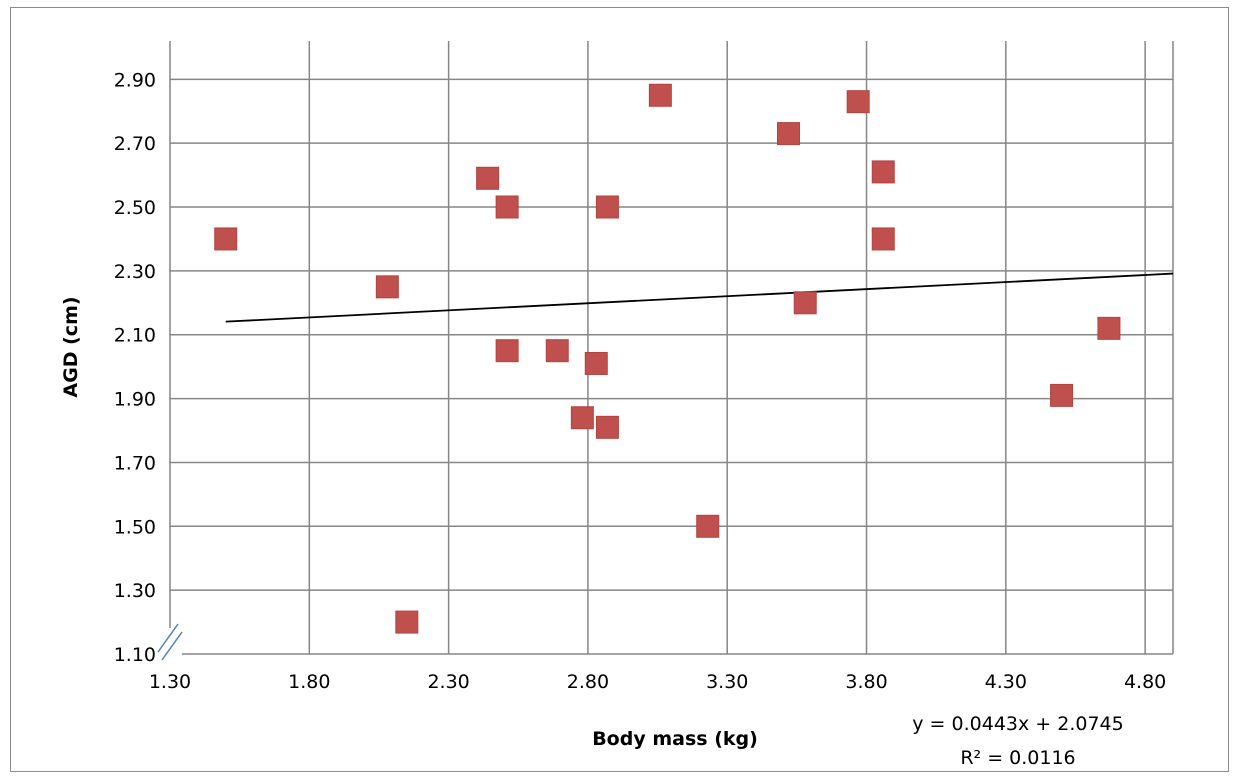 The image size is (1235, 777). I want to click on y-tick-label: 1.10, so click(135, 655).